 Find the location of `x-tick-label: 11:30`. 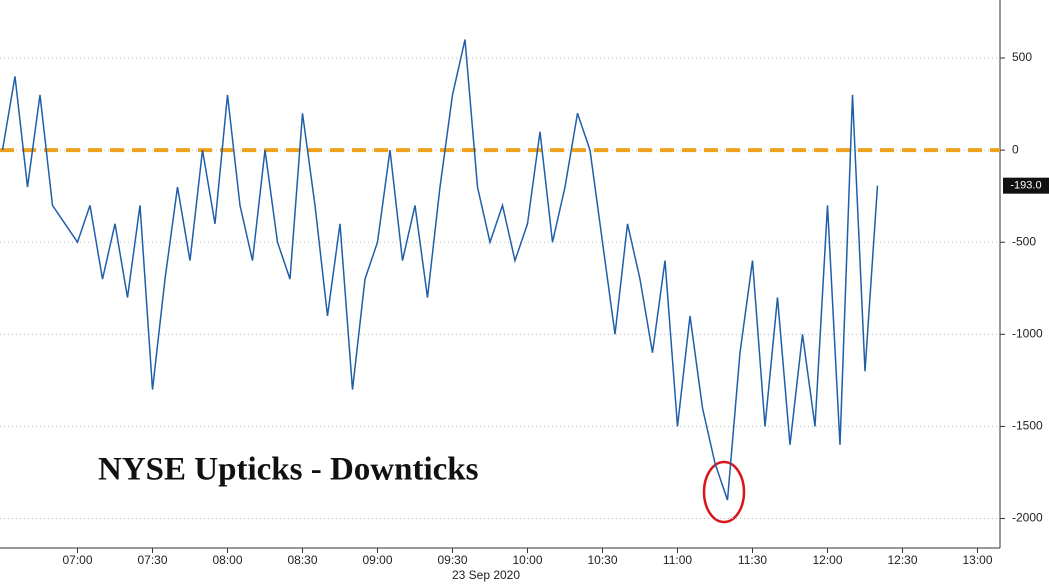

x-tick-label: 11:30 is located at coordinates (752, 560).